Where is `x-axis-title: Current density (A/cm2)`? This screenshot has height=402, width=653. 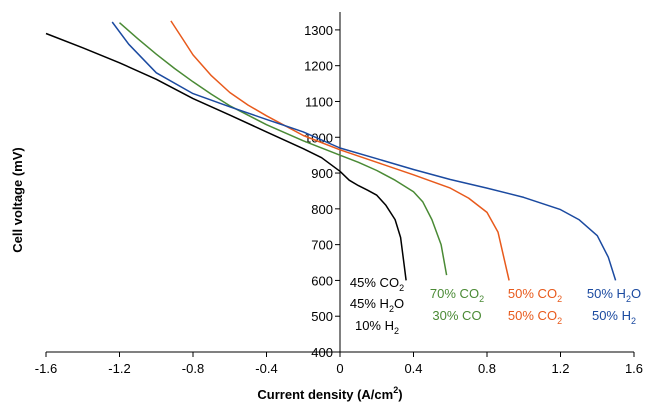
x-axis-title: Current density (A/cm2) is located at coordinates (329, 393).